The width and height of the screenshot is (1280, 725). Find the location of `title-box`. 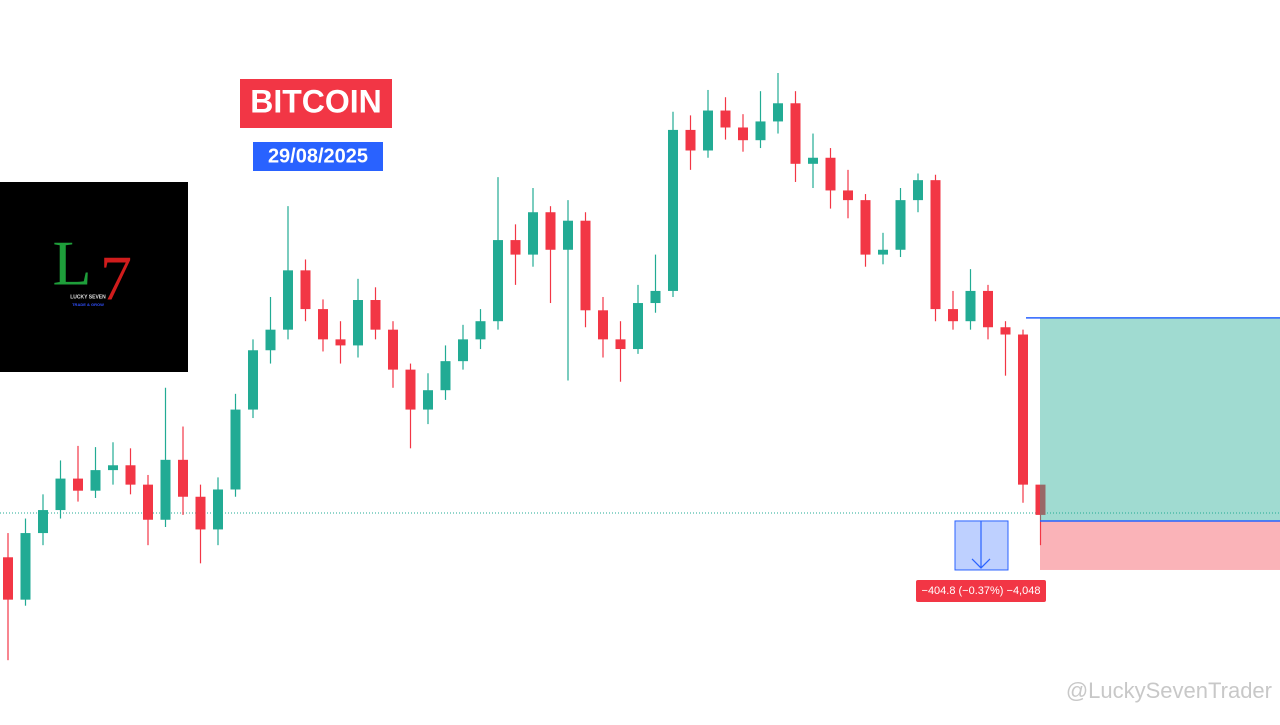

title-box is located at coordinates (316, 103).